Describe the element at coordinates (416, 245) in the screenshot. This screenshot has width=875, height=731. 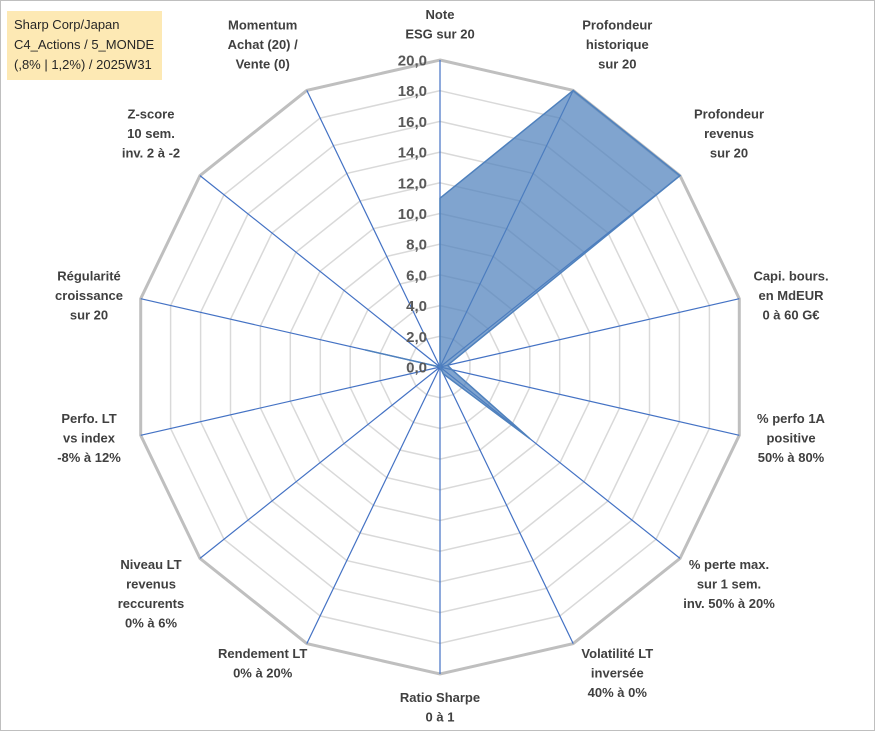
I see `tick-label-4: 8,0` at that location.